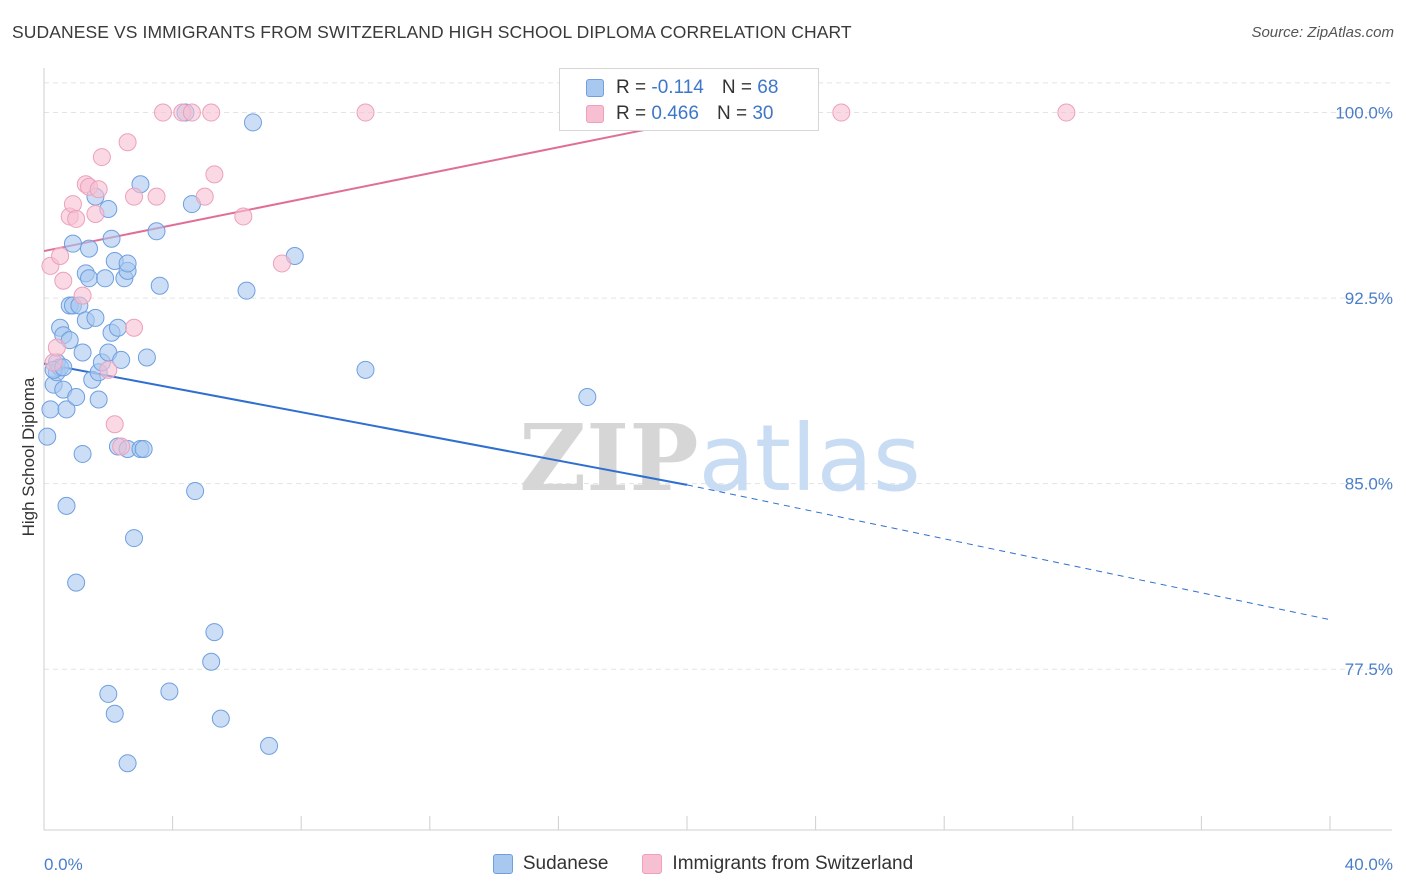 Image resolution: width=1406 pixels, height=892 pixels. I want to click on sudanese-trend-line, so click(365, 424).